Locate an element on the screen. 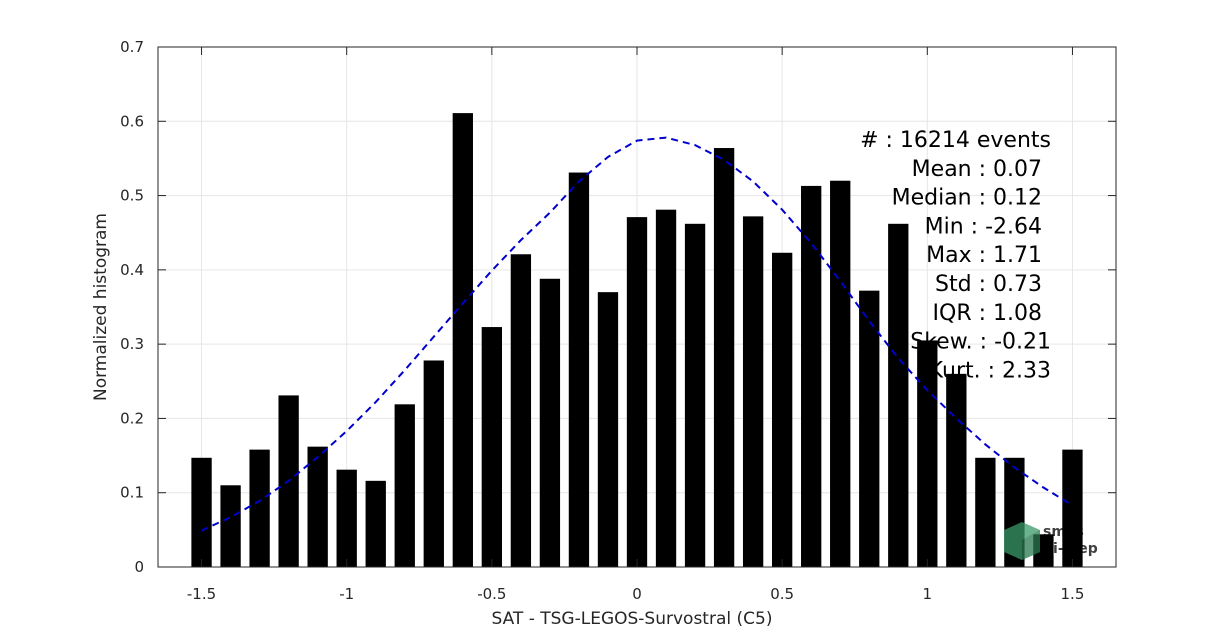 This screenshot has width=1223, height=638. y-tick-label: 0.1 is located at coordinates (132, 493).